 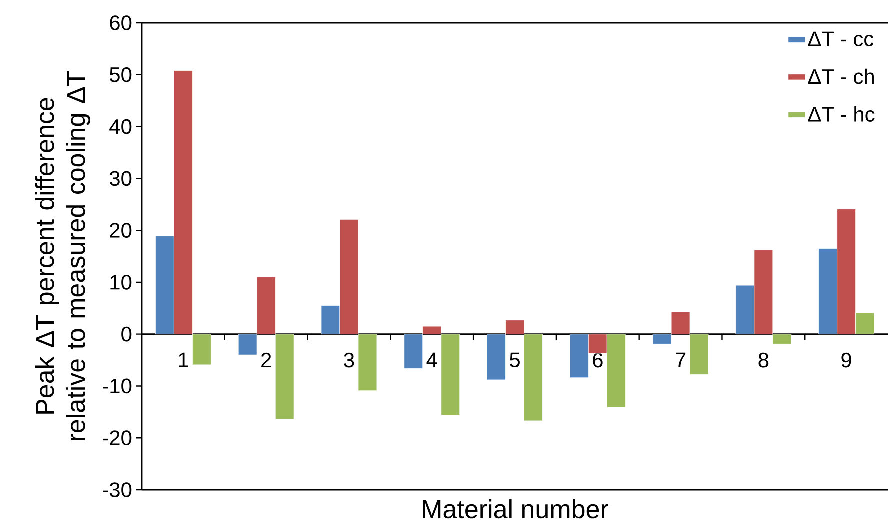 What do you see at coordinates (121, 74) in the screenshot?
I see `y-tick-label: 50` at bounding box center [121, 74].